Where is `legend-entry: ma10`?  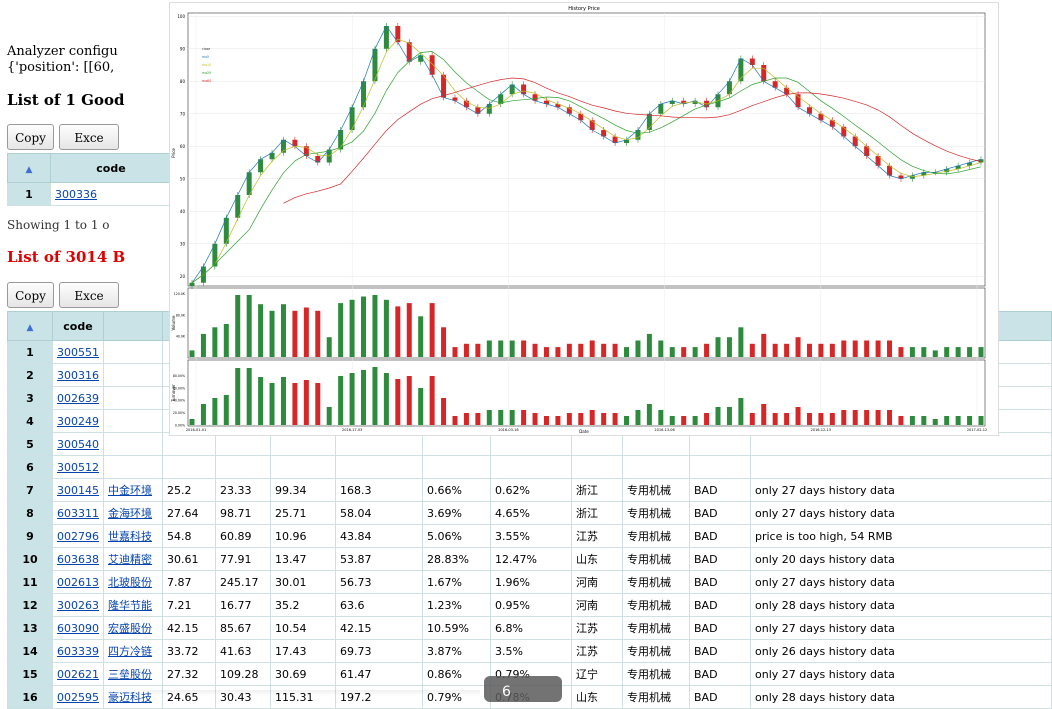 legend-entry: ma10 is located at coordinates (206, 65).